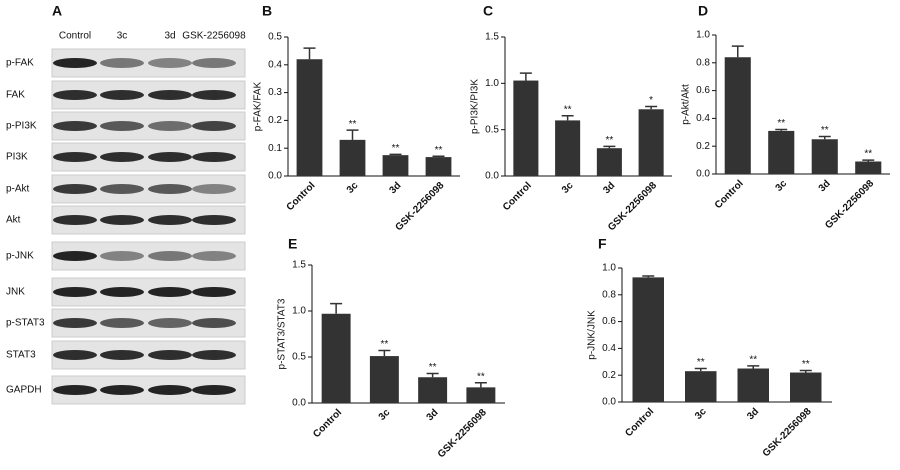 The image size is (900, 470). I want to click on y-tick-label: 0.4, so click(275, 64).